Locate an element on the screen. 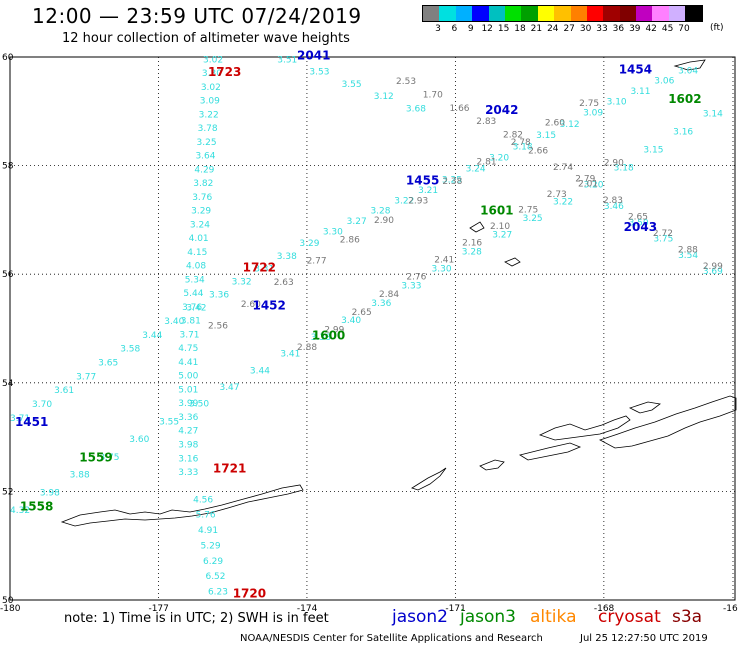  wave-height-value: 3.64 is located at coordinates (205, 157).